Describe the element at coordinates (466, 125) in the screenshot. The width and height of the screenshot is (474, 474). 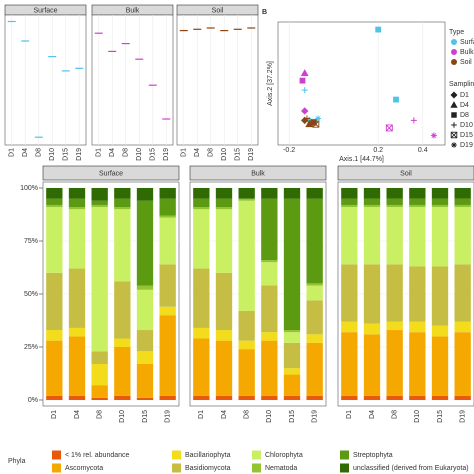
I see `legend-label: D10` at that location.